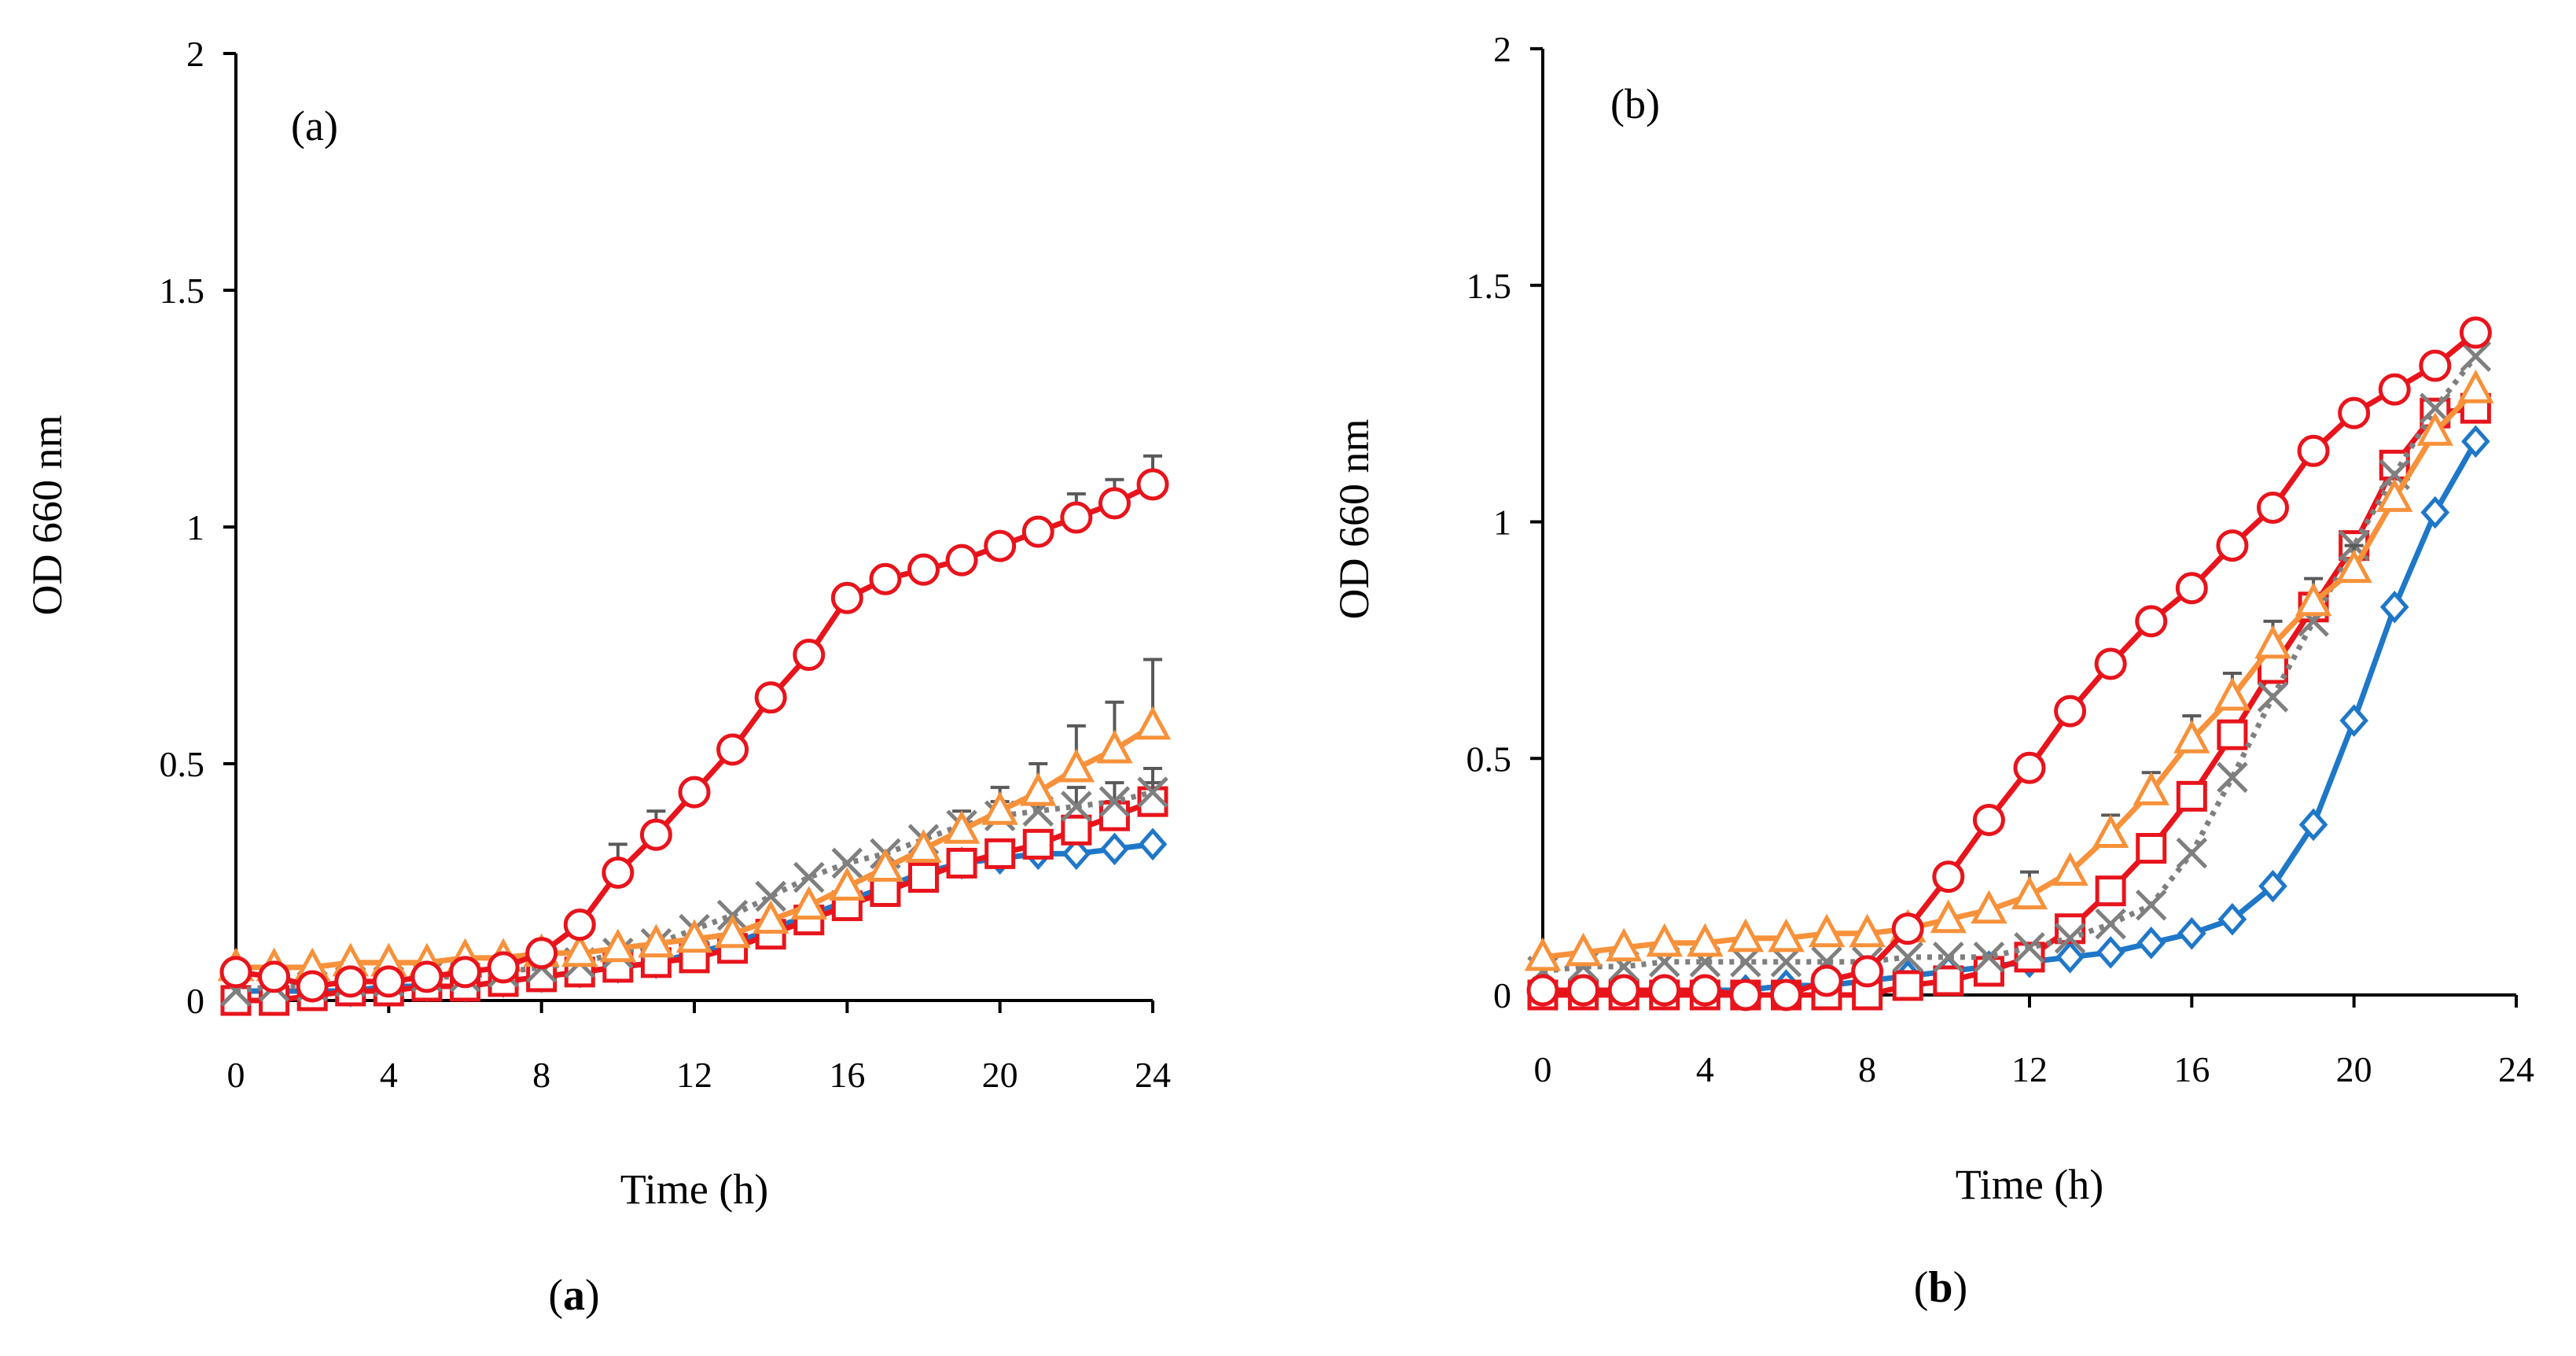  I want to click on x-tick-label: 8, so click(541, 1075).